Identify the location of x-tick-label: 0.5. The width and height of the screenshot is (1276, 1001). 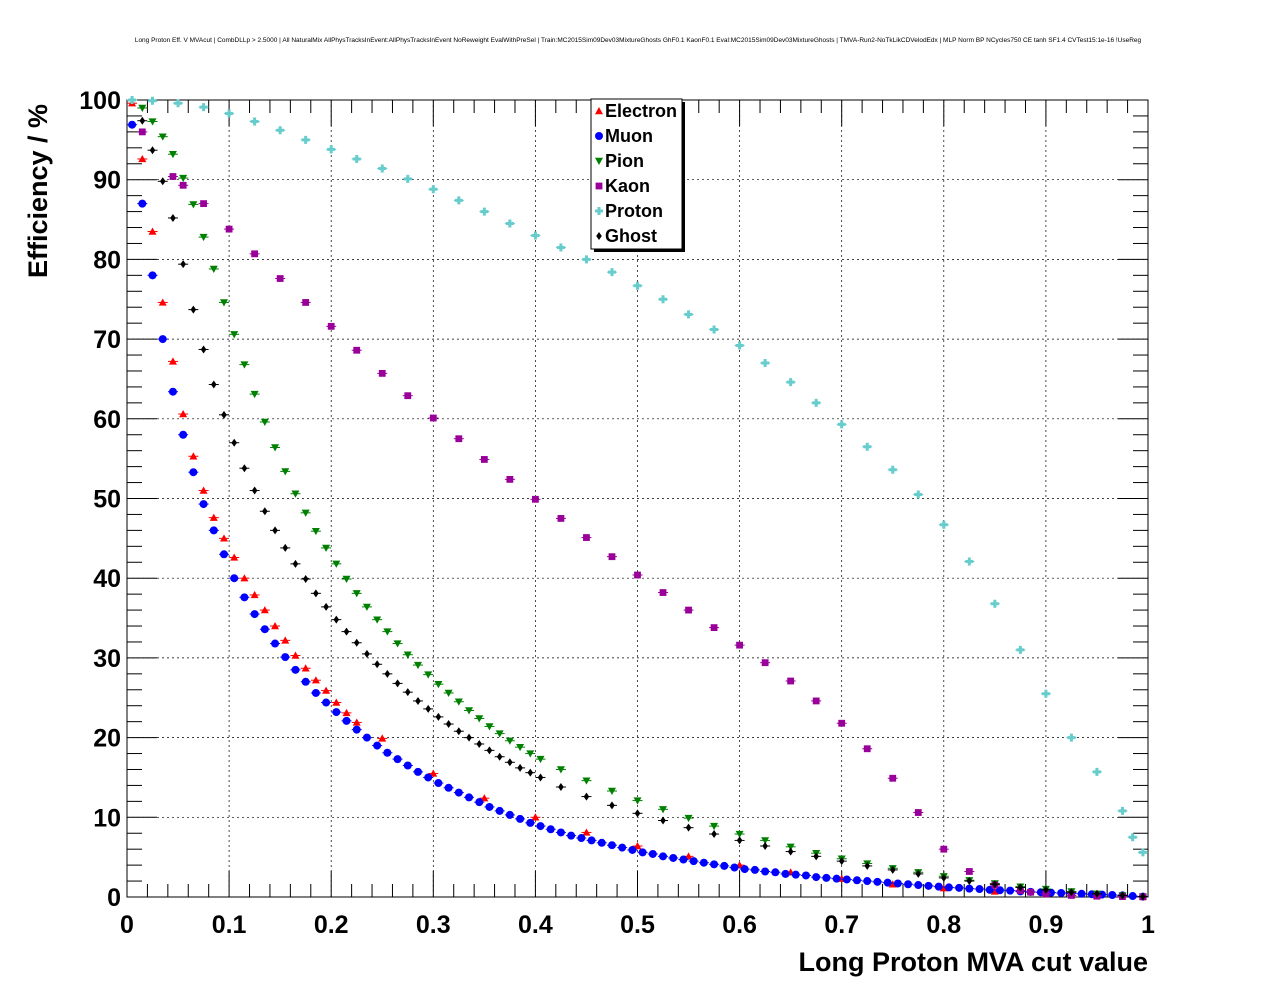
(637, 925).